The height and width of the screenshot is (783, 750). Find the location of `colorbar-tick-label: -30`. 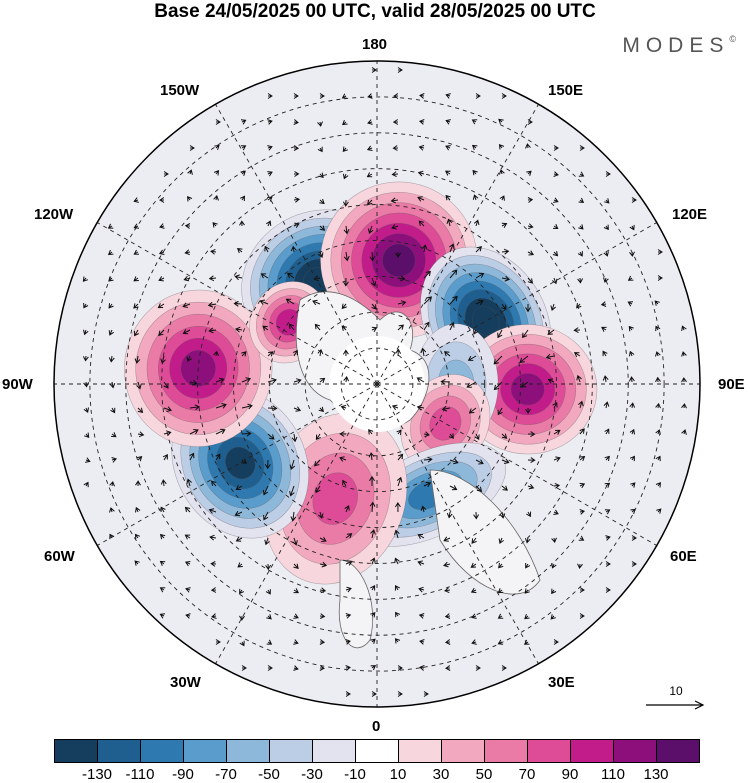

colorbar-tick-label: -30 is located at coordinates (312, 774).